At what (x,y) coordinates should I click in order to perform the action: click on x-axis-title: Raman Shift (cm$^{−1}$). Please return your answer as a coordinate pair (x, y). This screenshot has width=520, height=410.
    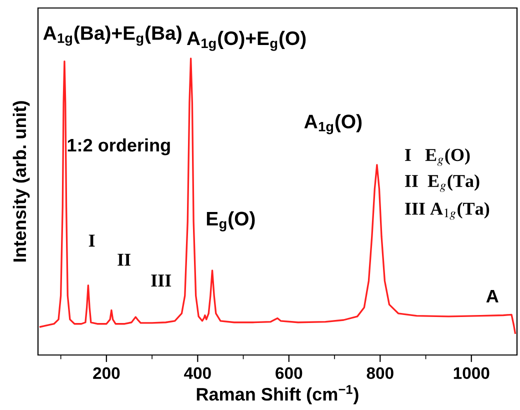
    Looking at the image, I should click on (277, 394).